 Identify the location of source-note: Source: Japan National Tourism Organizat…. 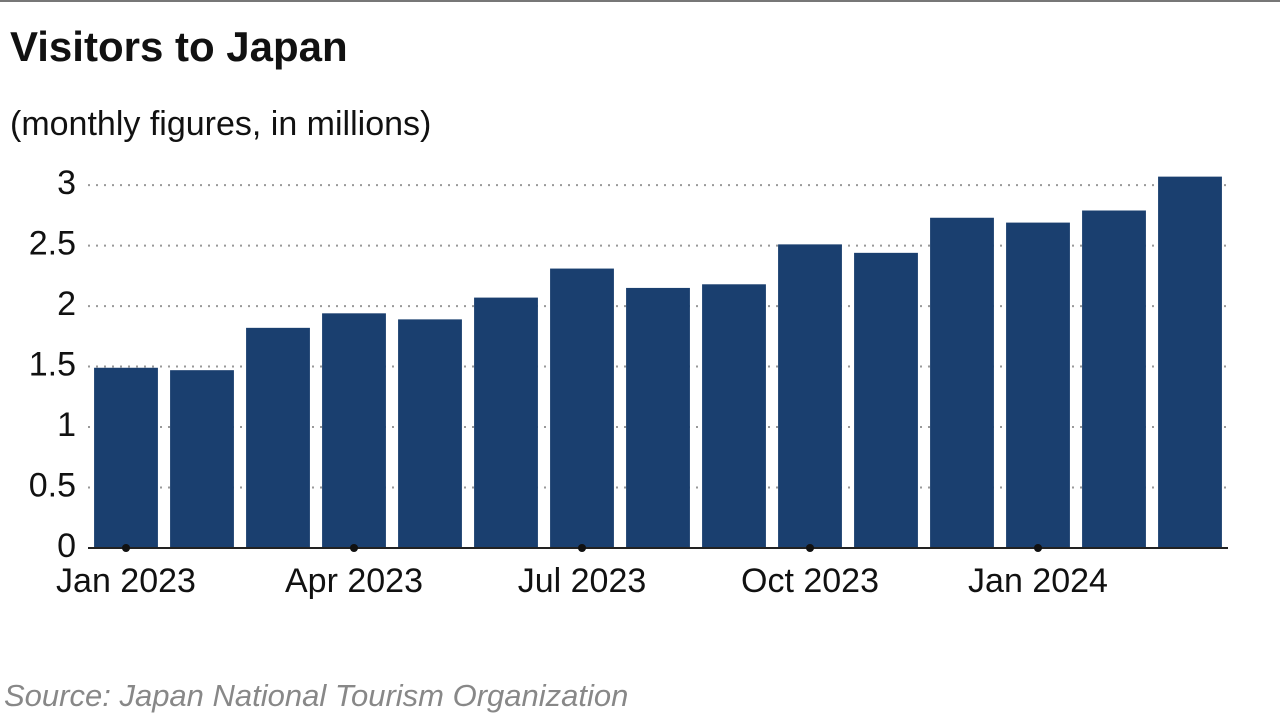
(316, 695).